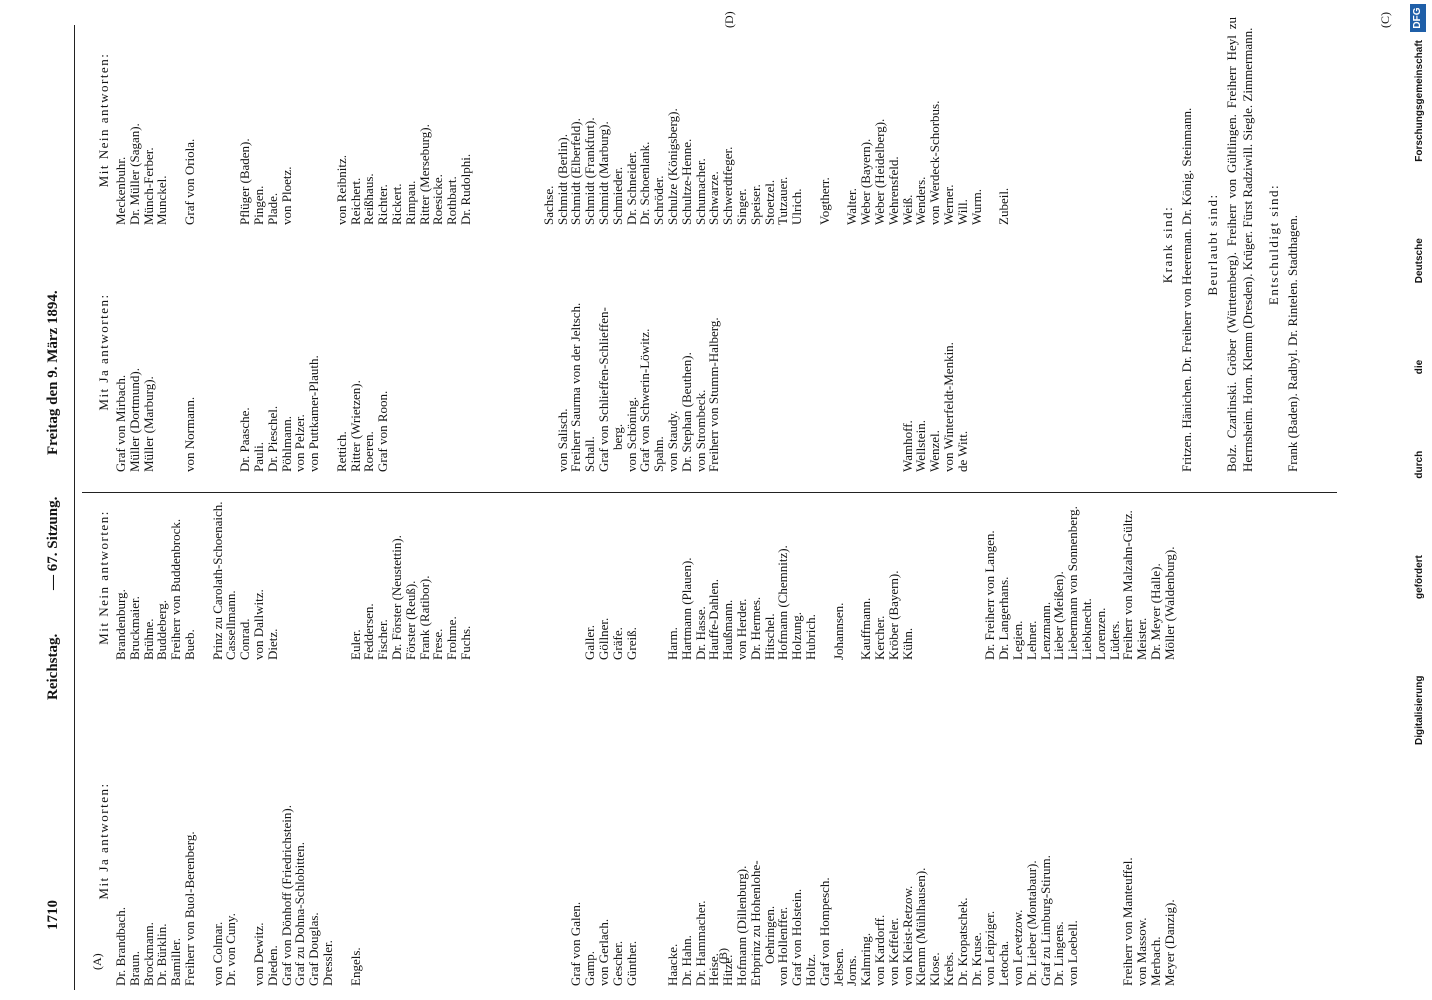 The height and width of the screenshot is (1000, 1432). What do you see at coordinates (714, 394) in the screenshot?
I see `member-name: Freiherr von Stumm-Halberg.` at bounding box center [714, 394].